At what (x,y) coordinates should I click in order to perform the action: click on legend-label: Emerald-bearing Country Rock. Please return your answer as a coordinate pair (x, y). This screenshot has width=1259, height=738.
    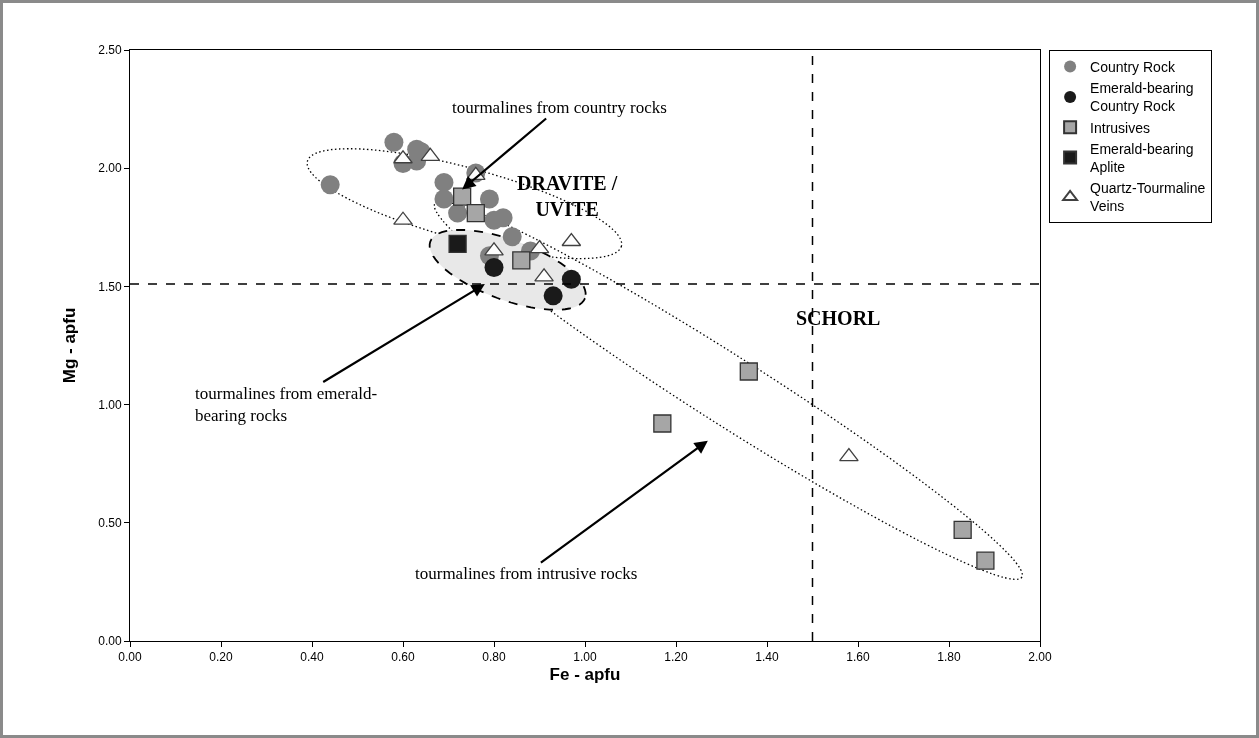
    Looking at the image, I should click on (1142, 97).